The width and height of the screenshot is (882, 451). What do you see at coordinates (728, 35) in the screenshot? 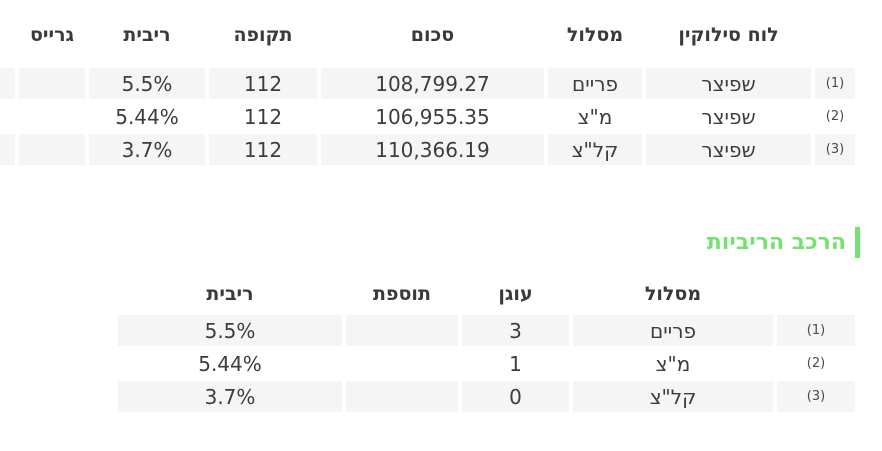
I see `header-amortization-schedule: לוח סילוקין` at bounding box center [728, 35].